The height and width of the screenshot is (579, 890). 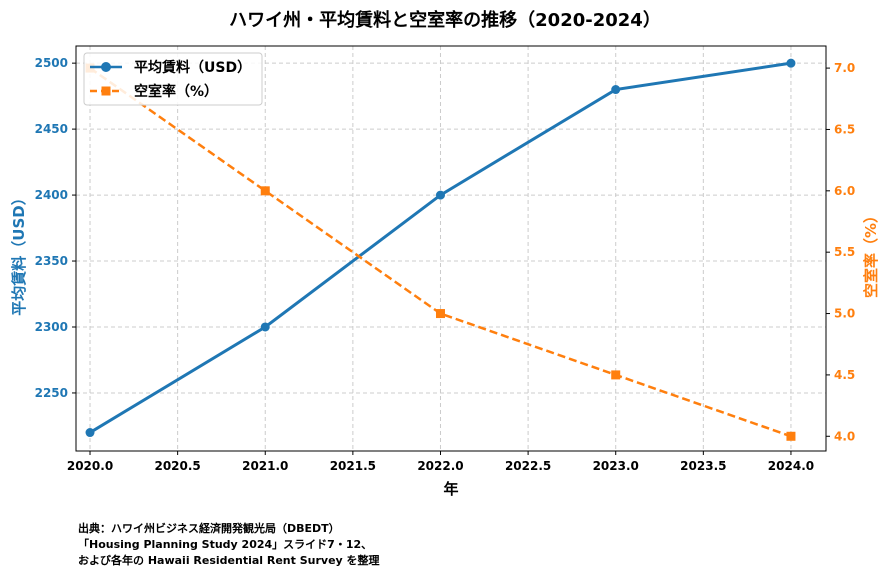 I want to click on source-line-2: 「Housing Planning Study 2024」スライド7・12、, so click(x=225, y=544).